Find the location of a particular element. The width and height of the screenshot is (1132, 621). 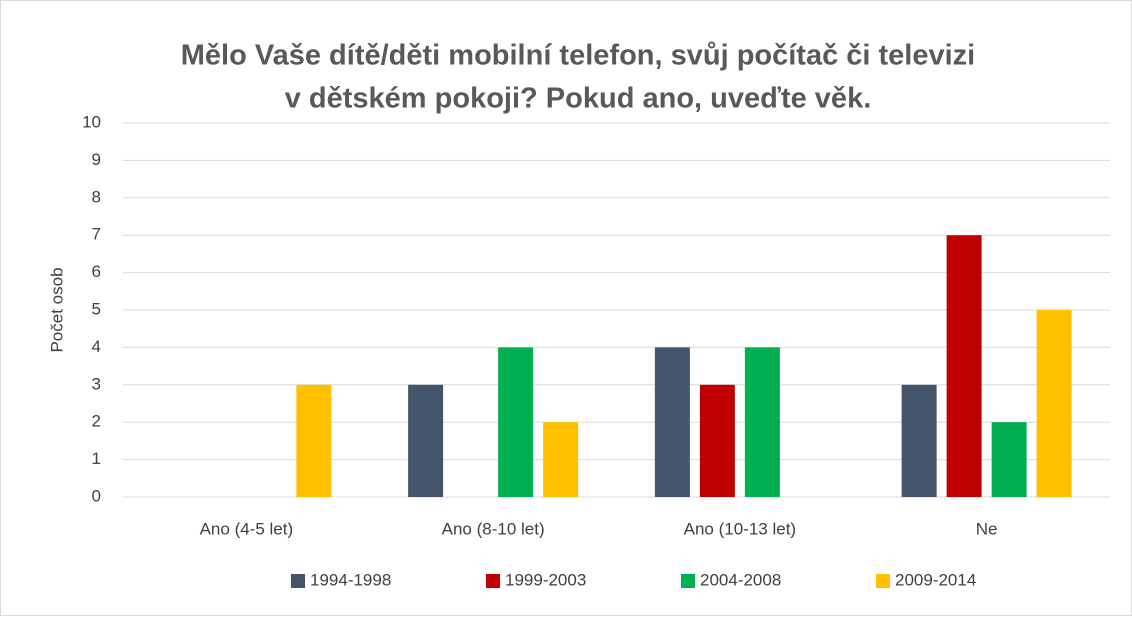

y-tick-label: 5 is located at coordinates (96, 308).